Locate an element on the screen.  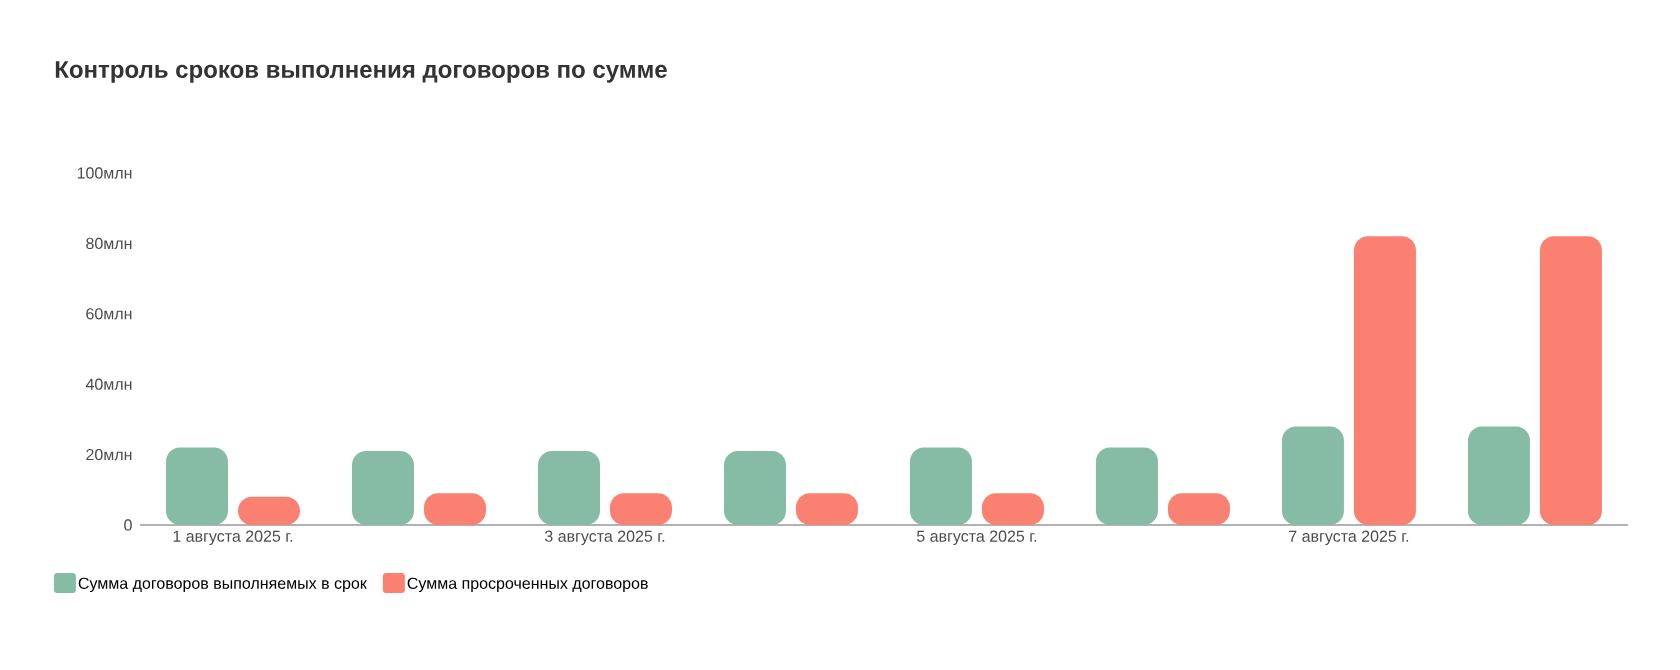
legend-label: Сумма договоров выполняемых в срок is located at coordinates (222, 585).